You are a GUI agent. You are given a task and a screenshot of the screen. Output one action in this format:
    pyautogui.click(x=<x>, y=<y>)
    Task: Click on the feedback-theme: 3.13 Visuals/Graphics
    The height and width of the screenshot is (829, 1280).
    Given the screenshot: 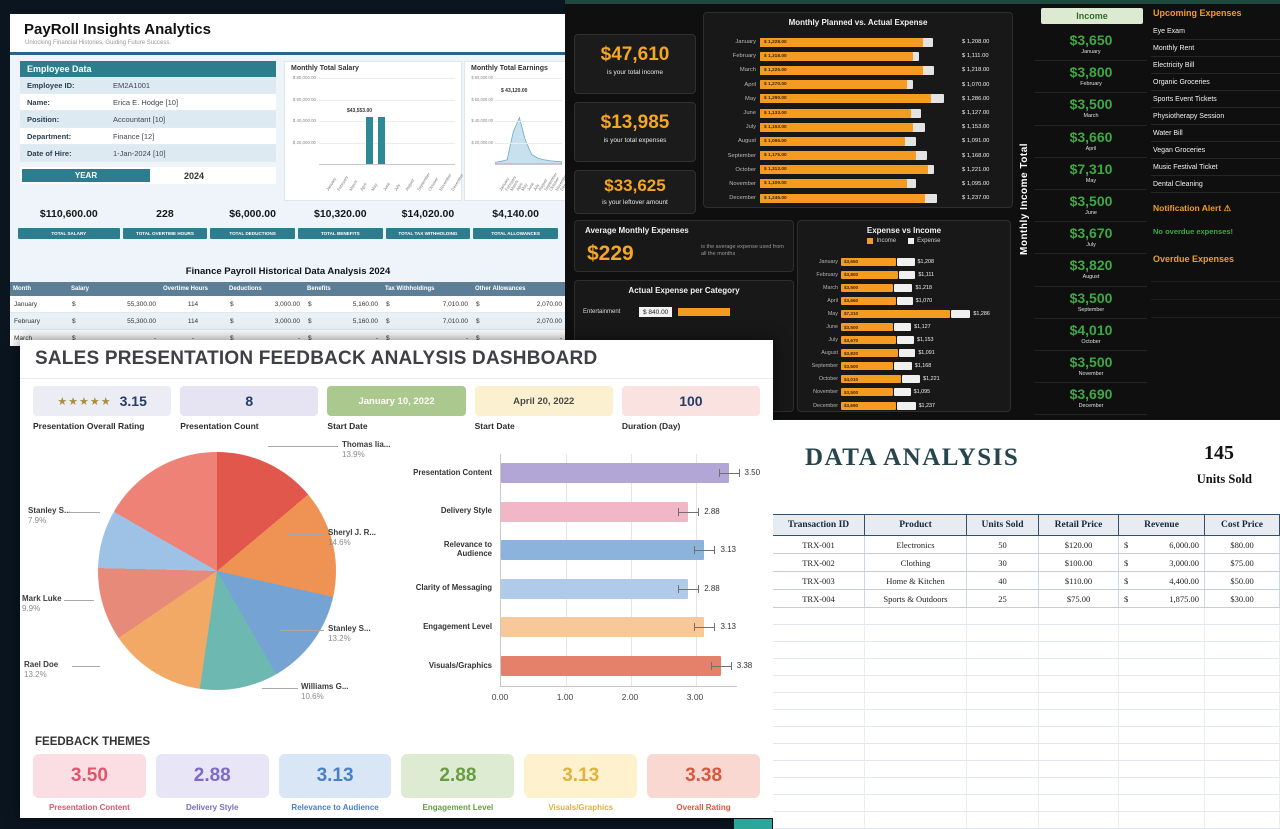 What is the action you would take?
    pyautogui.click(x=581, y=783)
    